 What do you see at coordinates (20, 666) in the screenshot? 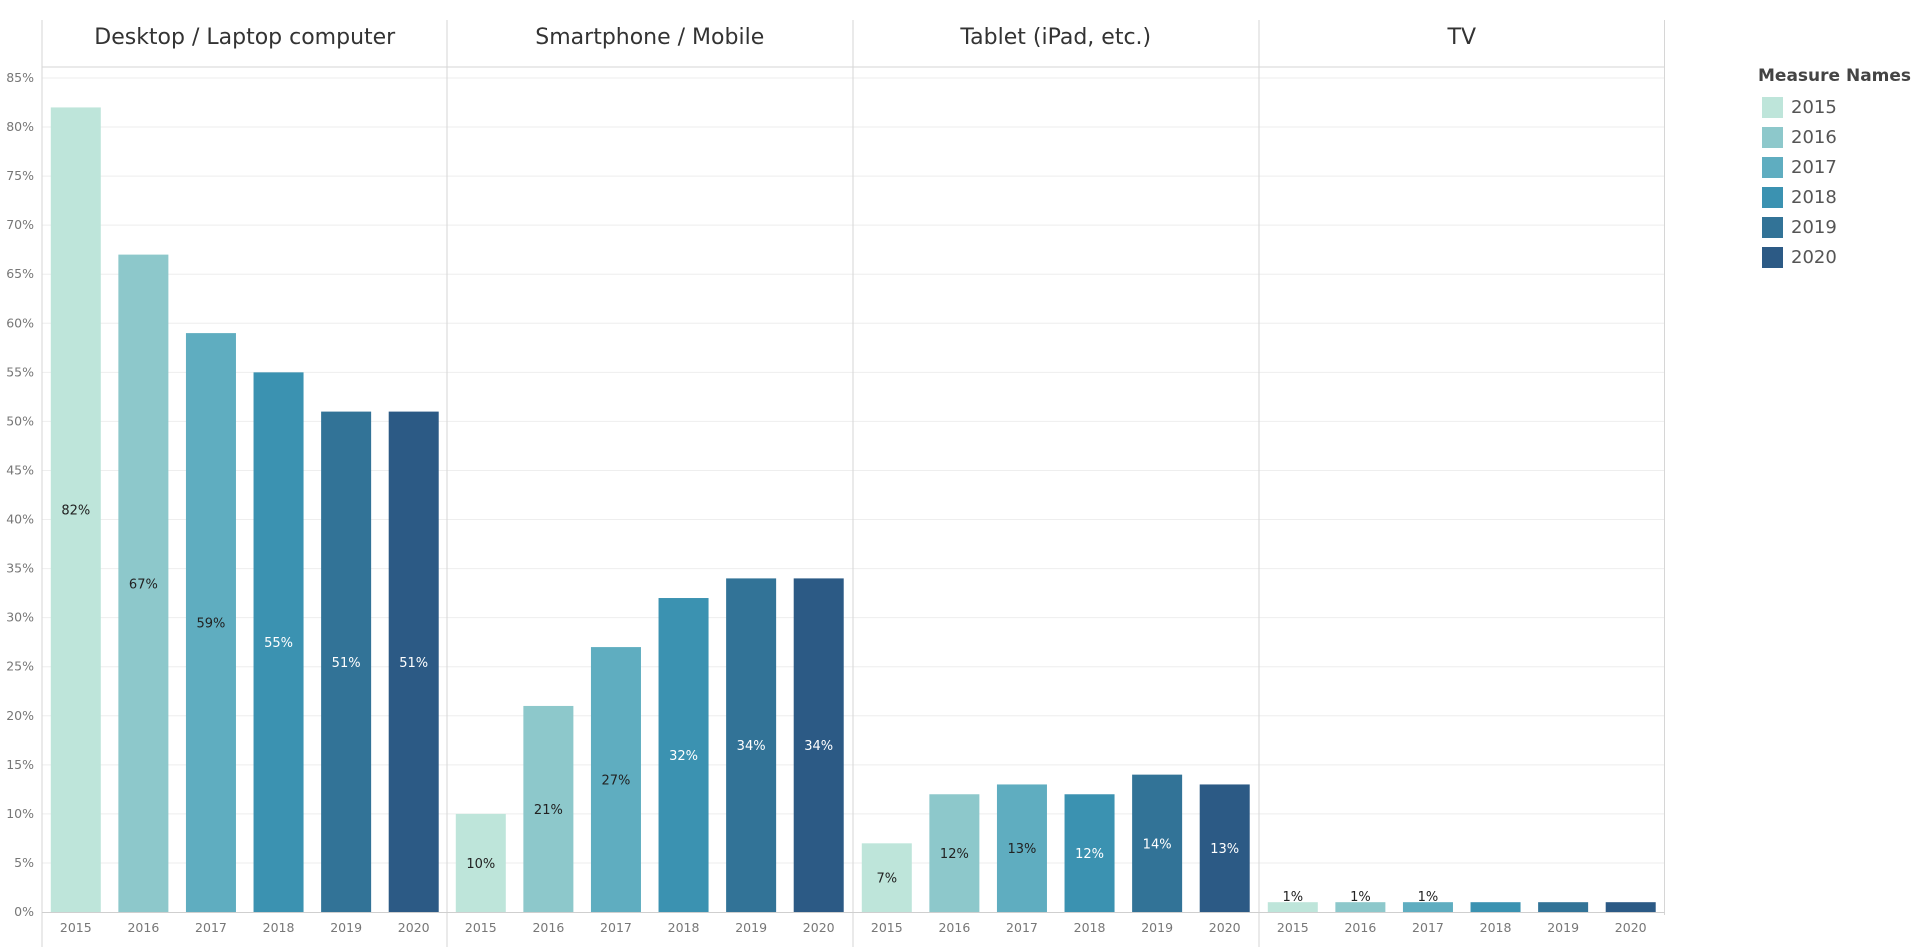
I see `y-tick-label: 25%` at bounding box center [20, 666].